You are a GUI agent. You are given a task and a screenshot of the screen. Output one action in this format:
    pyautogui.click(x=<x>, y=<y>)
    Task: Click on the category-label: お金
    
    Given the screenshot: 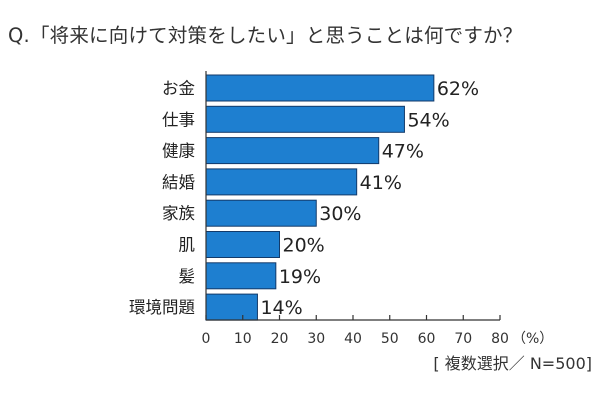 What is the action you would take?
    pyautogui.click(x=179, y=88)
    